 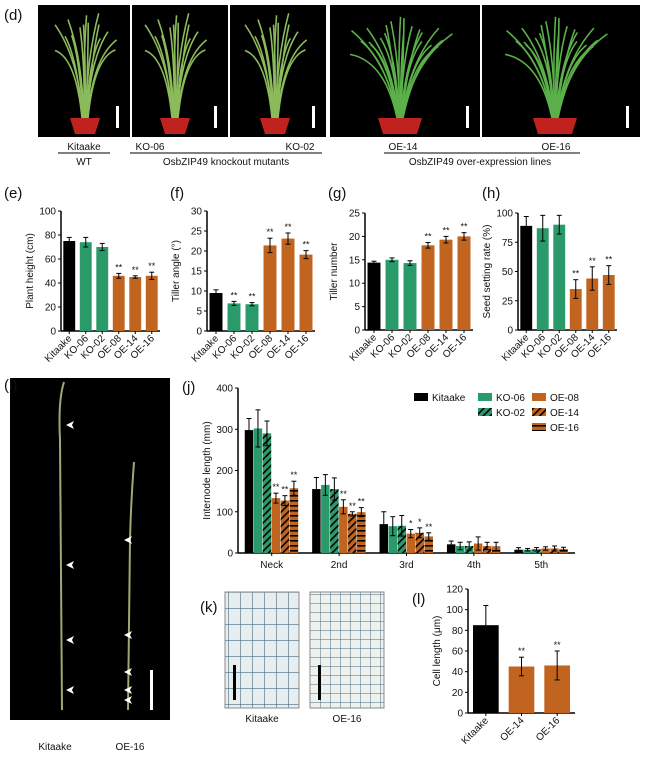 I want to click on y-axis-label: Plant height (cm), so click(x=30, y=271).